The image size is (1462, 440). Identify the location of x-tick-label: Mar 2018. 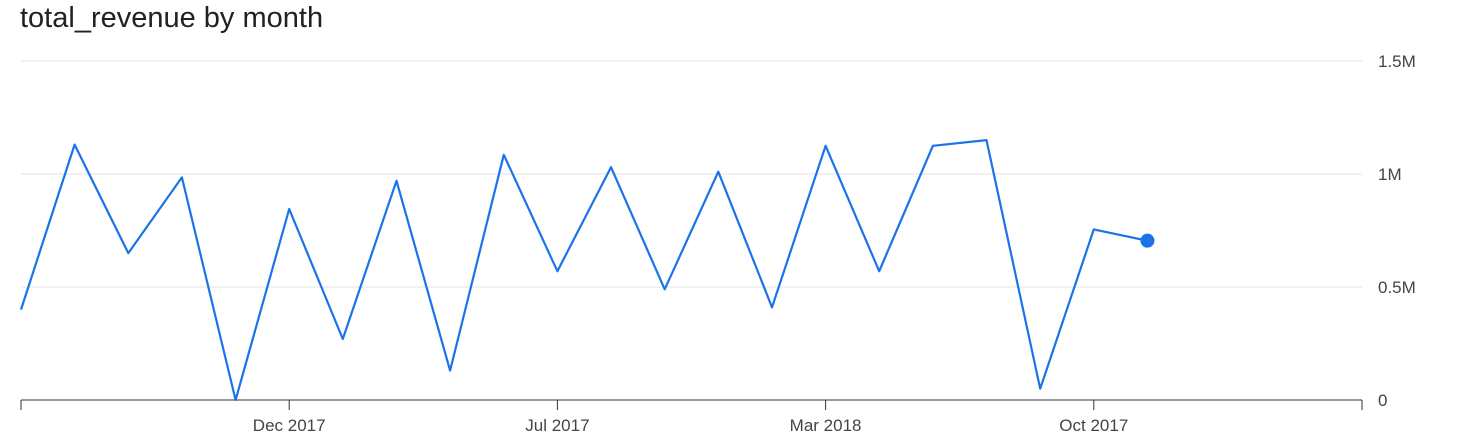
(826, 425).